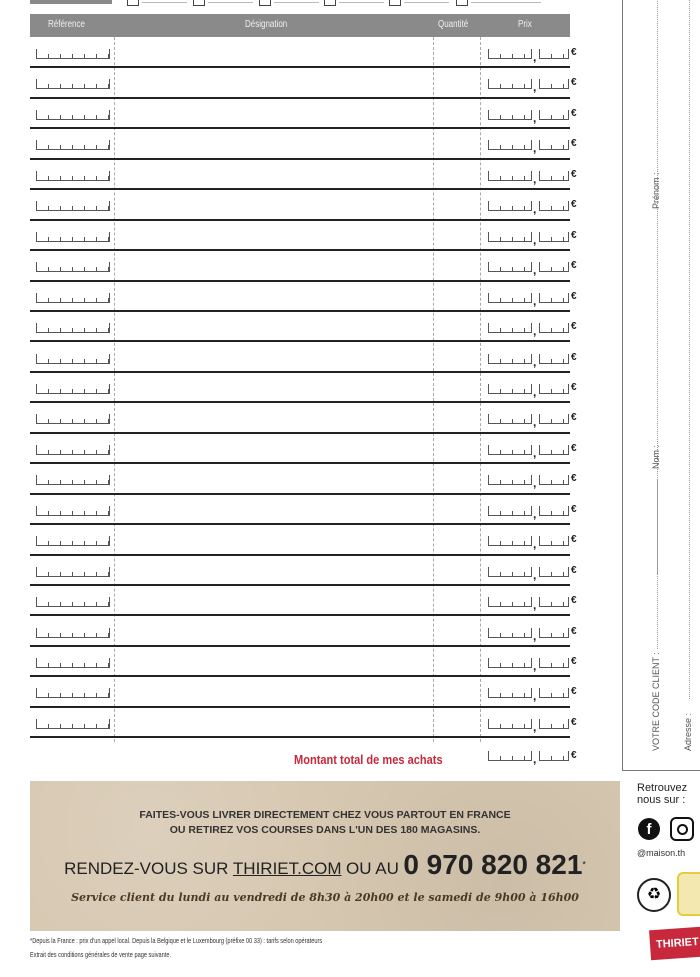 Image resolution: width=700 pixels, height=977 pixels. Describe the element at coordinates (287, 868) in the screenshot. I see `website-link: THIRIET.COM` at that location.